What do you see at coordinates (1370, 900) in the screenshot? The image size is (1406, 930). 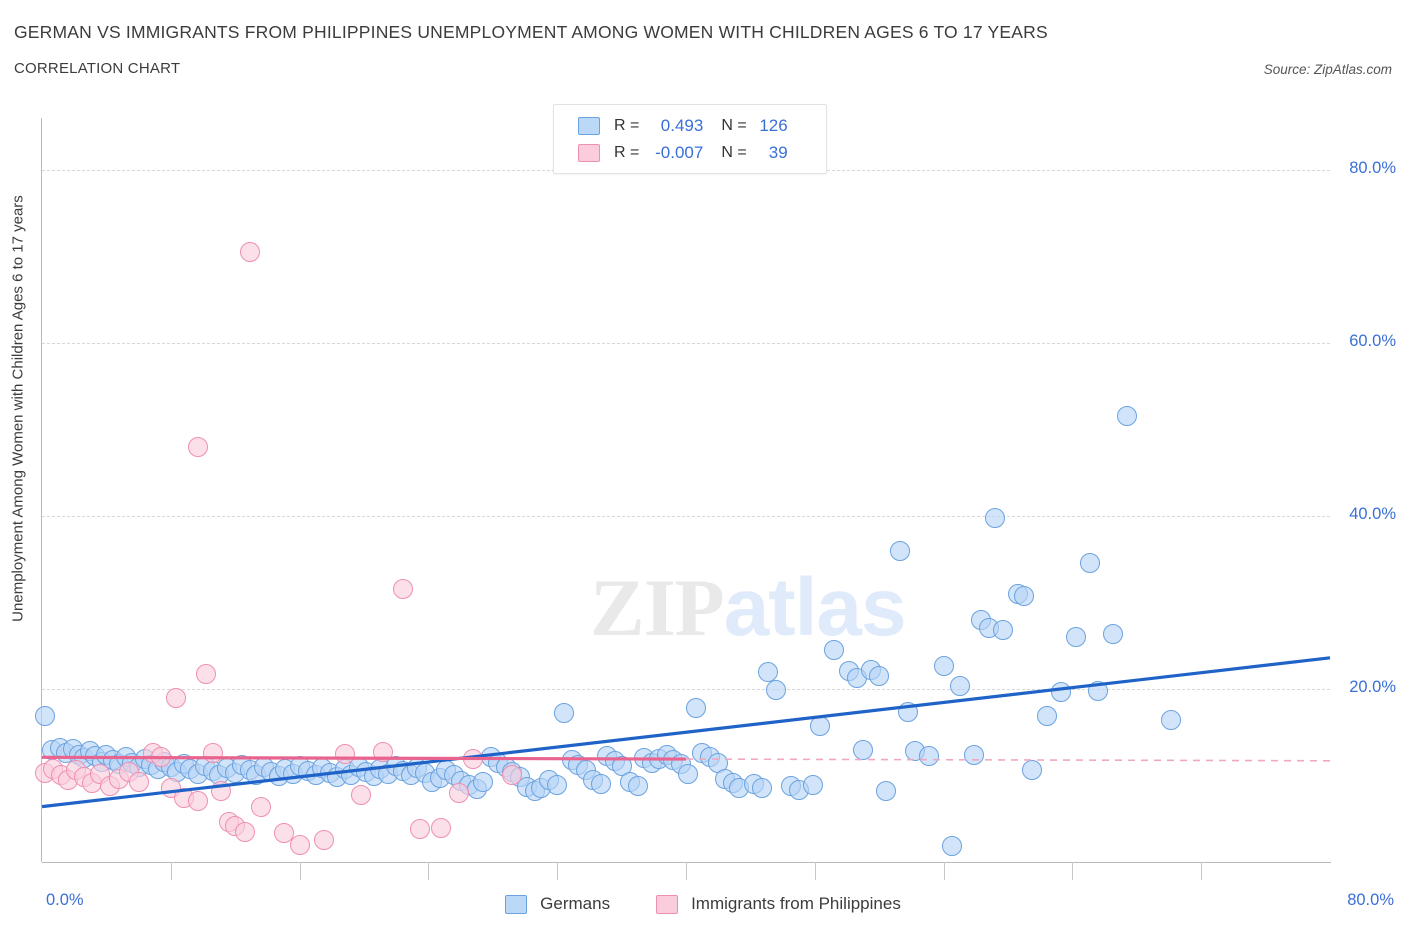 I see `x-axis-label-max: 80.0%` at bounding box center [1370, 900].